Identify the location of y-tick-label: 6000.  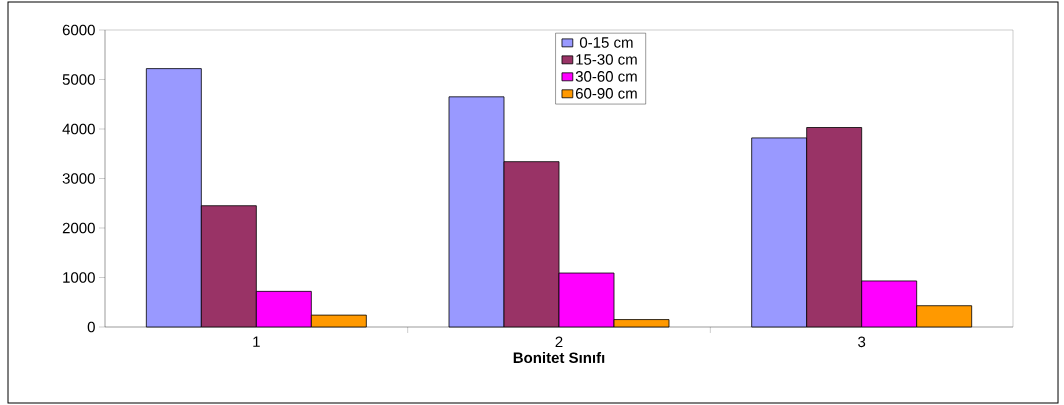
(78, 30).